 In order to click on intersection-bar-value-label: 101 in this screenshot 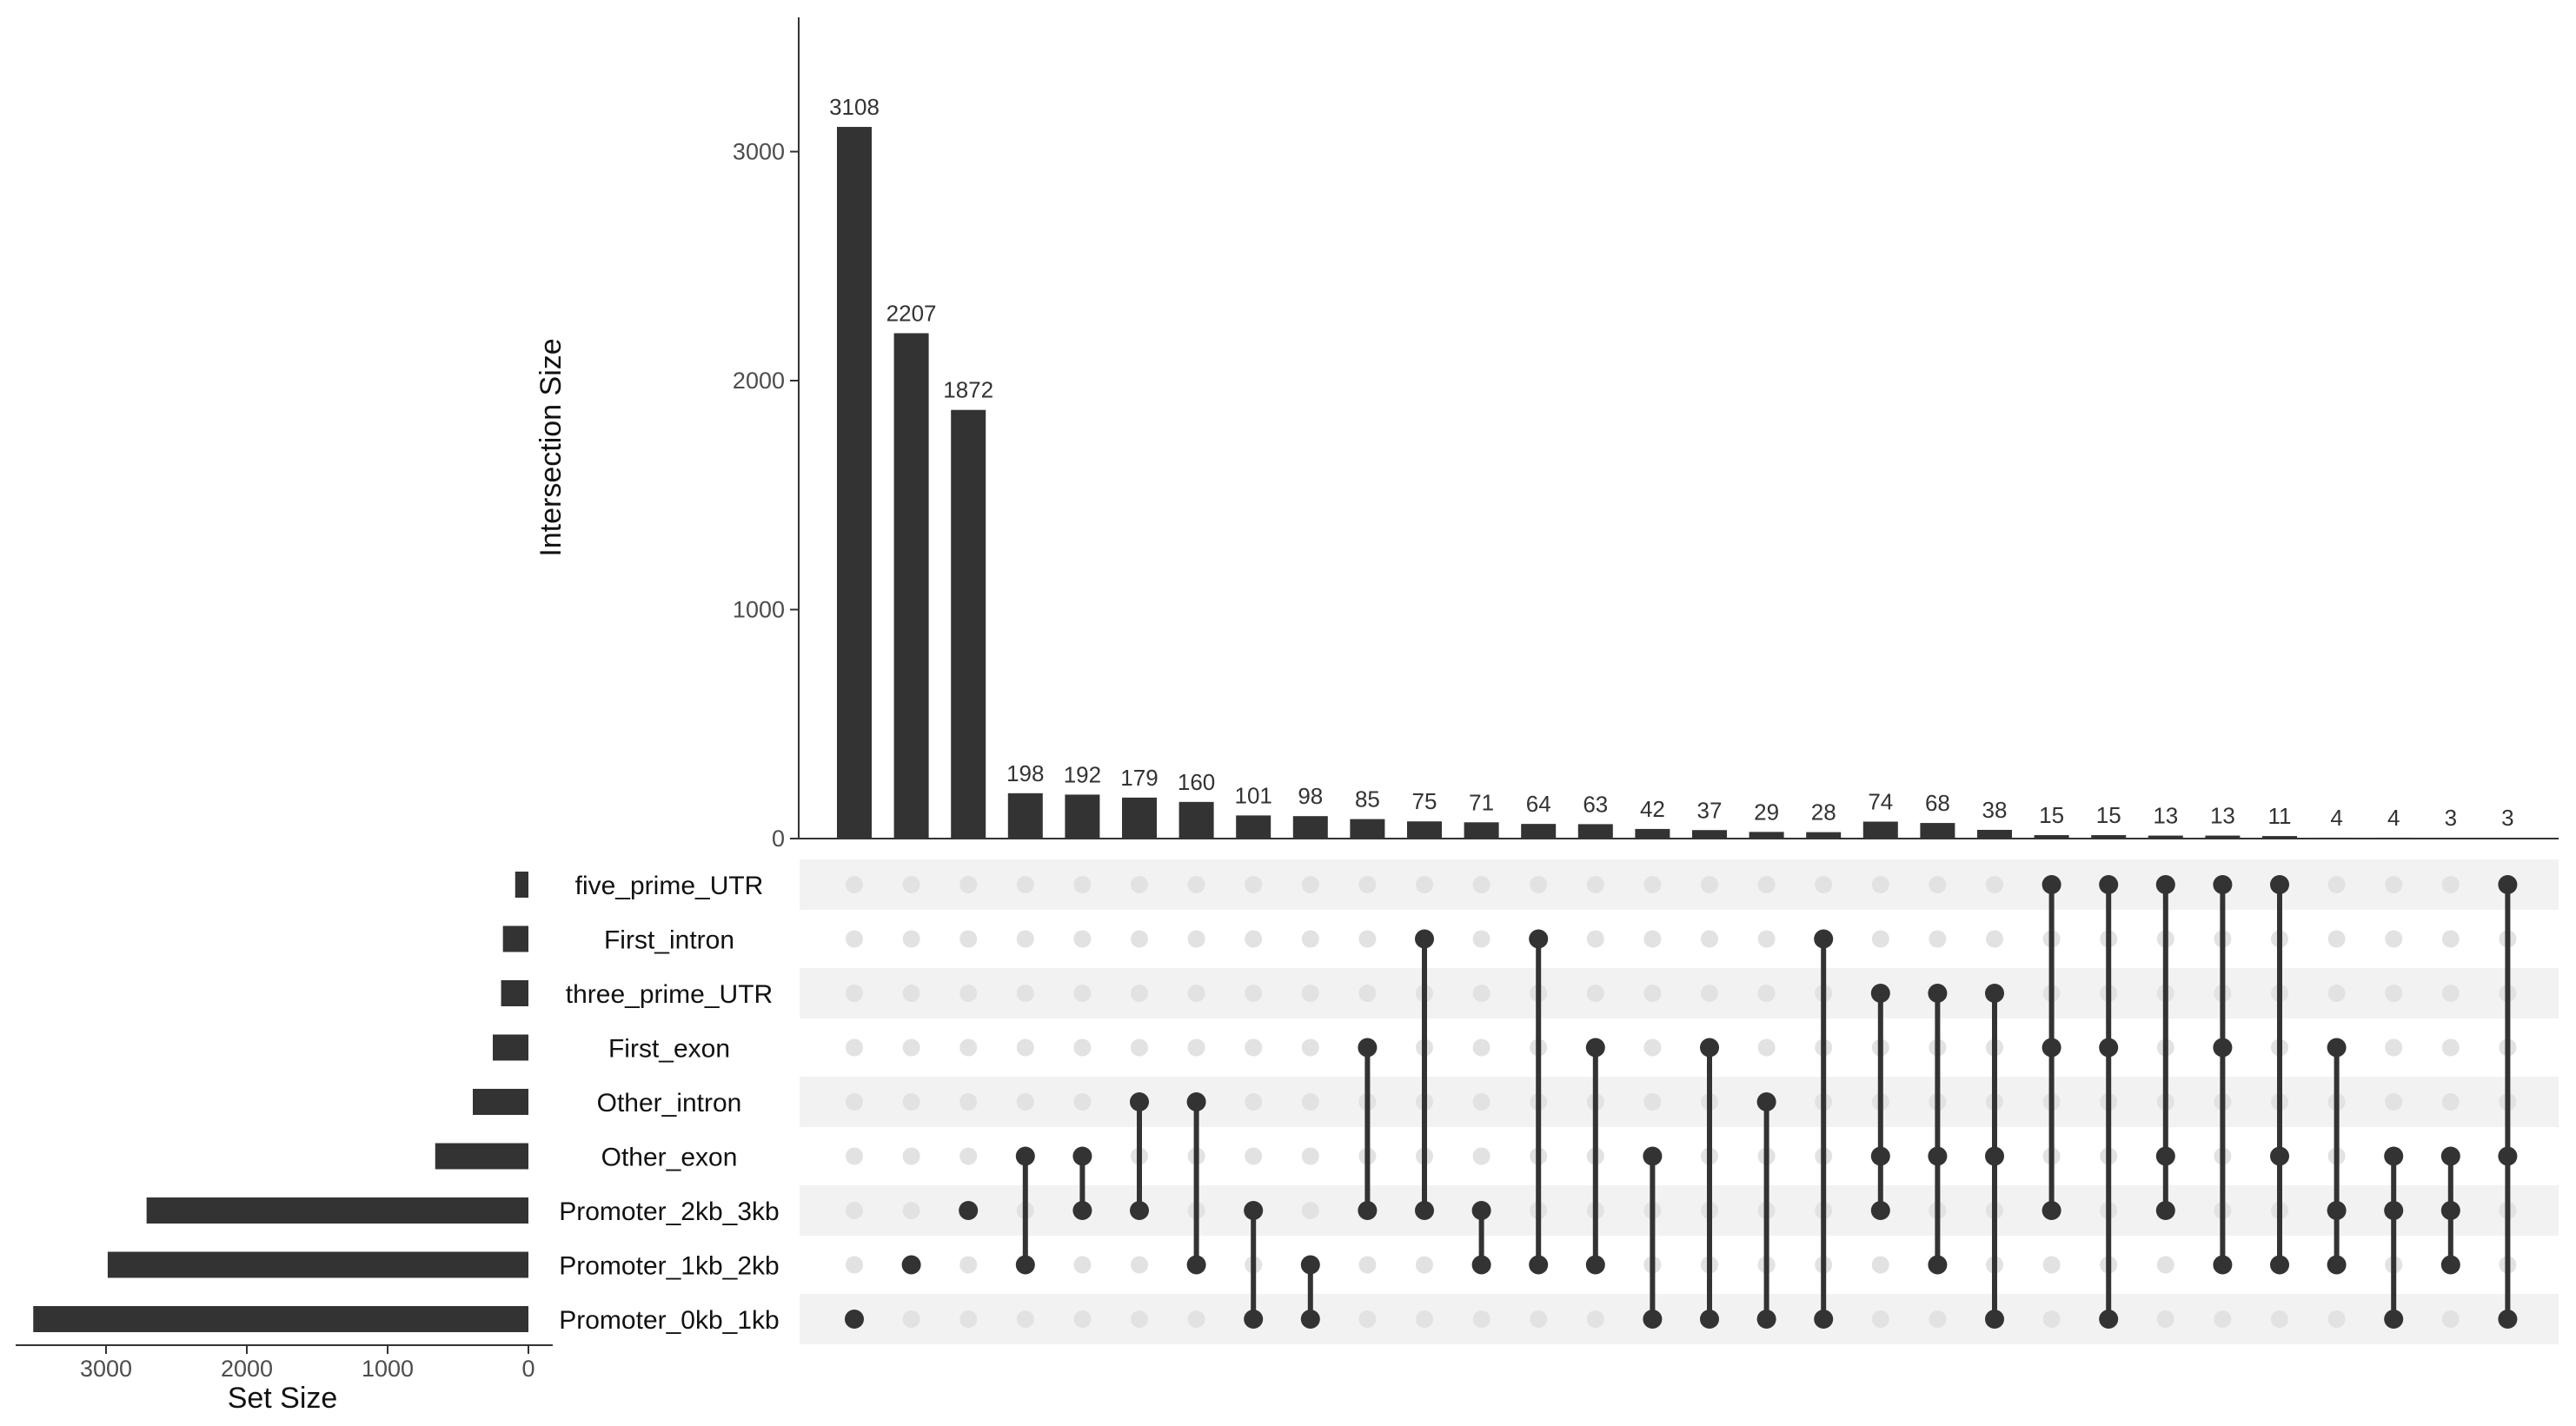, I will do `click(1253, 795)`.